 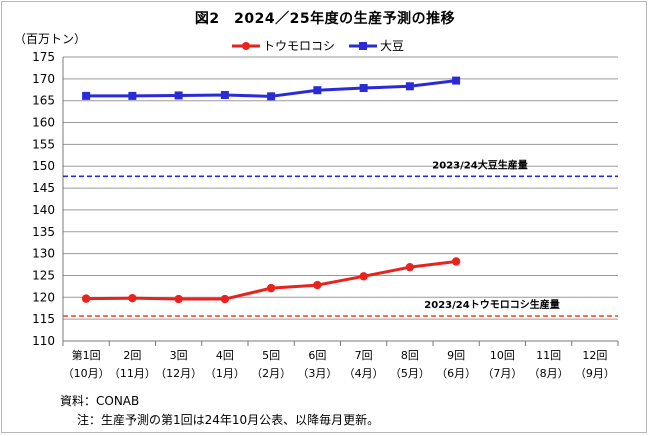 I want to click on x-tick-label-month: （3月）, so click(x=317, y=373).